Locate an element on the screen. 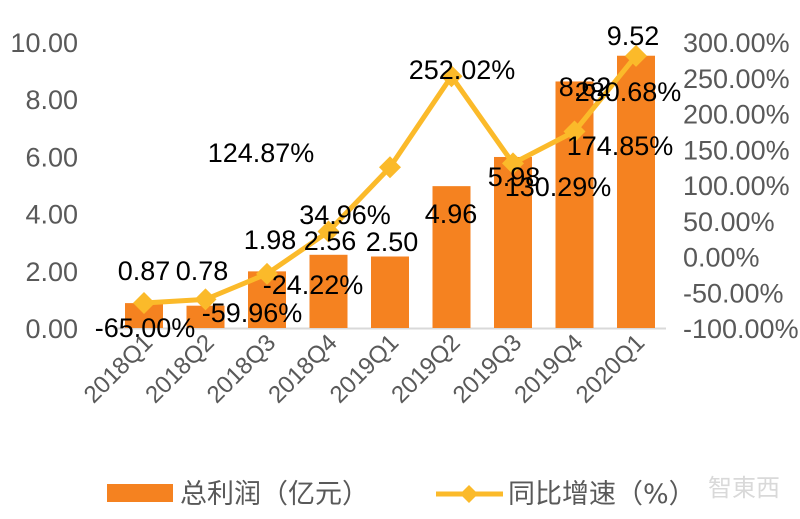 The width and height of the screenshot is (800, 519). right-axis-tick-label: 250.00% is located at coordinates (736, 79).